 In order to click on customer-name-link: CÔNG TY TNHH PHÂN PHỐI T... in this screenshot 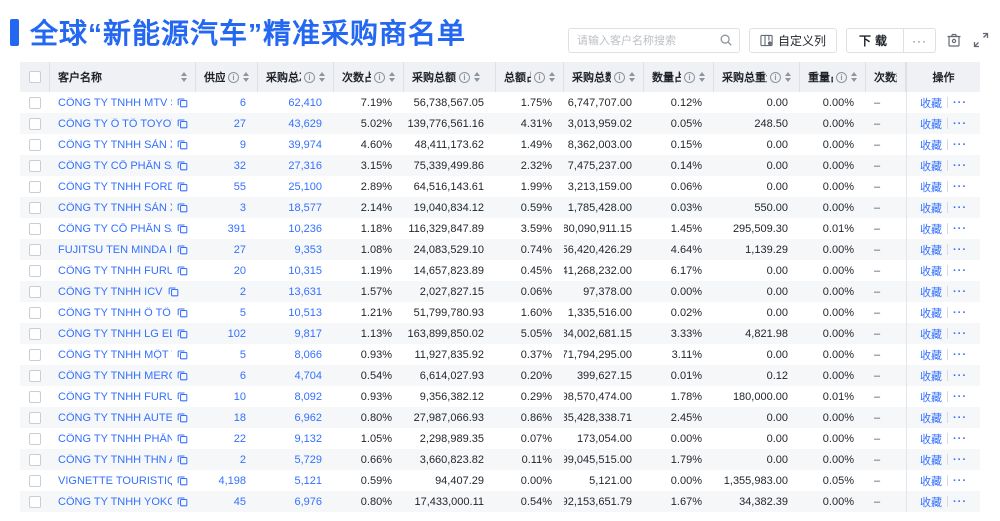, I will do `click(115, 438)`.